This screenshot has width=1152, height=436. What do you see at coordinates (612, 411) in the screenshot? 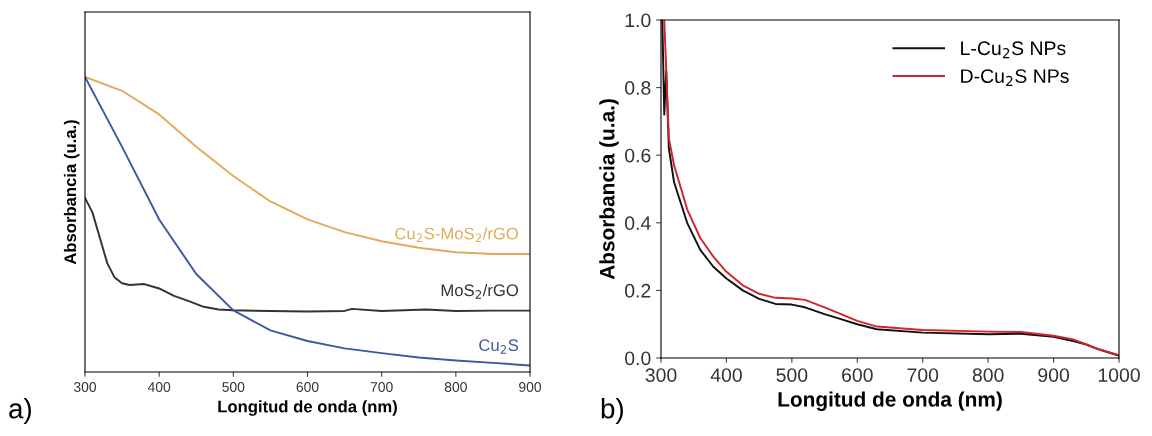
I see `text: b)` at bounding box center [612, 411].